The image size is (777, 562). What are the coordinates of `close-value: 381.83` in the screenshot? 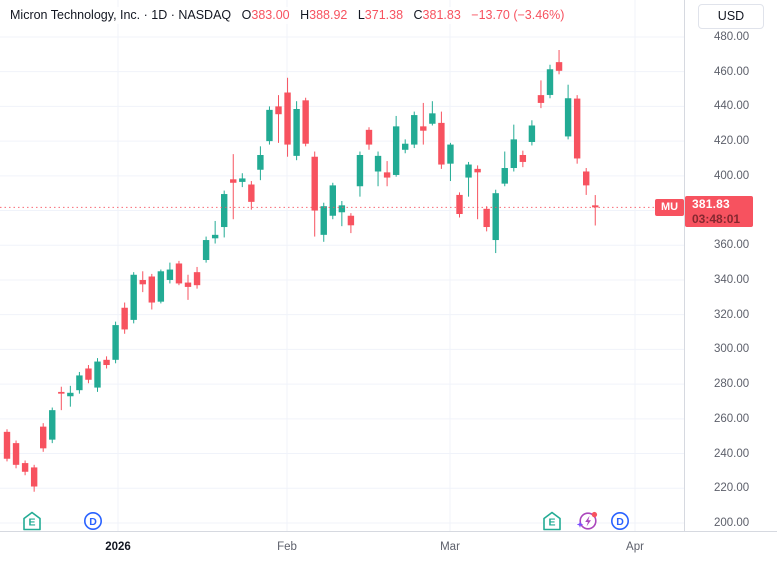 It's located at (441, 15).